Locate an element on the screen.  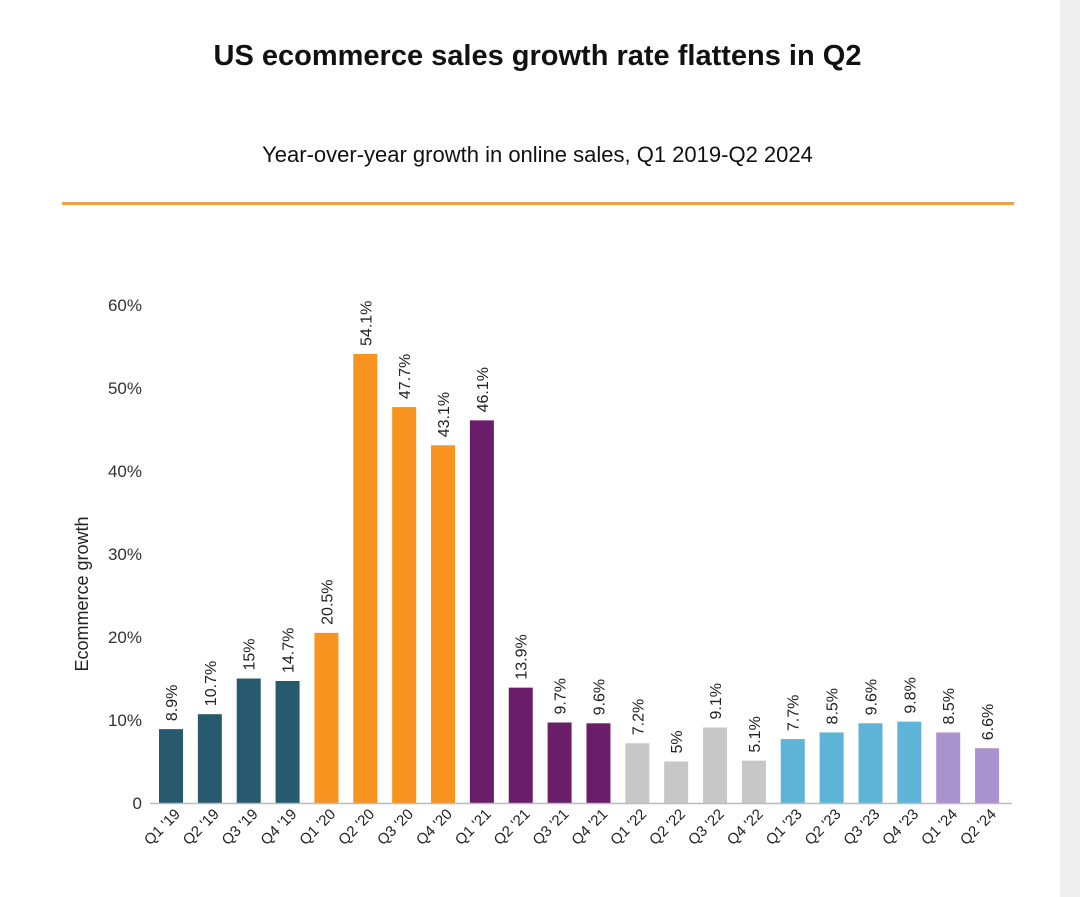
y-tick-label: 0 is located at coordinates (137, 803).